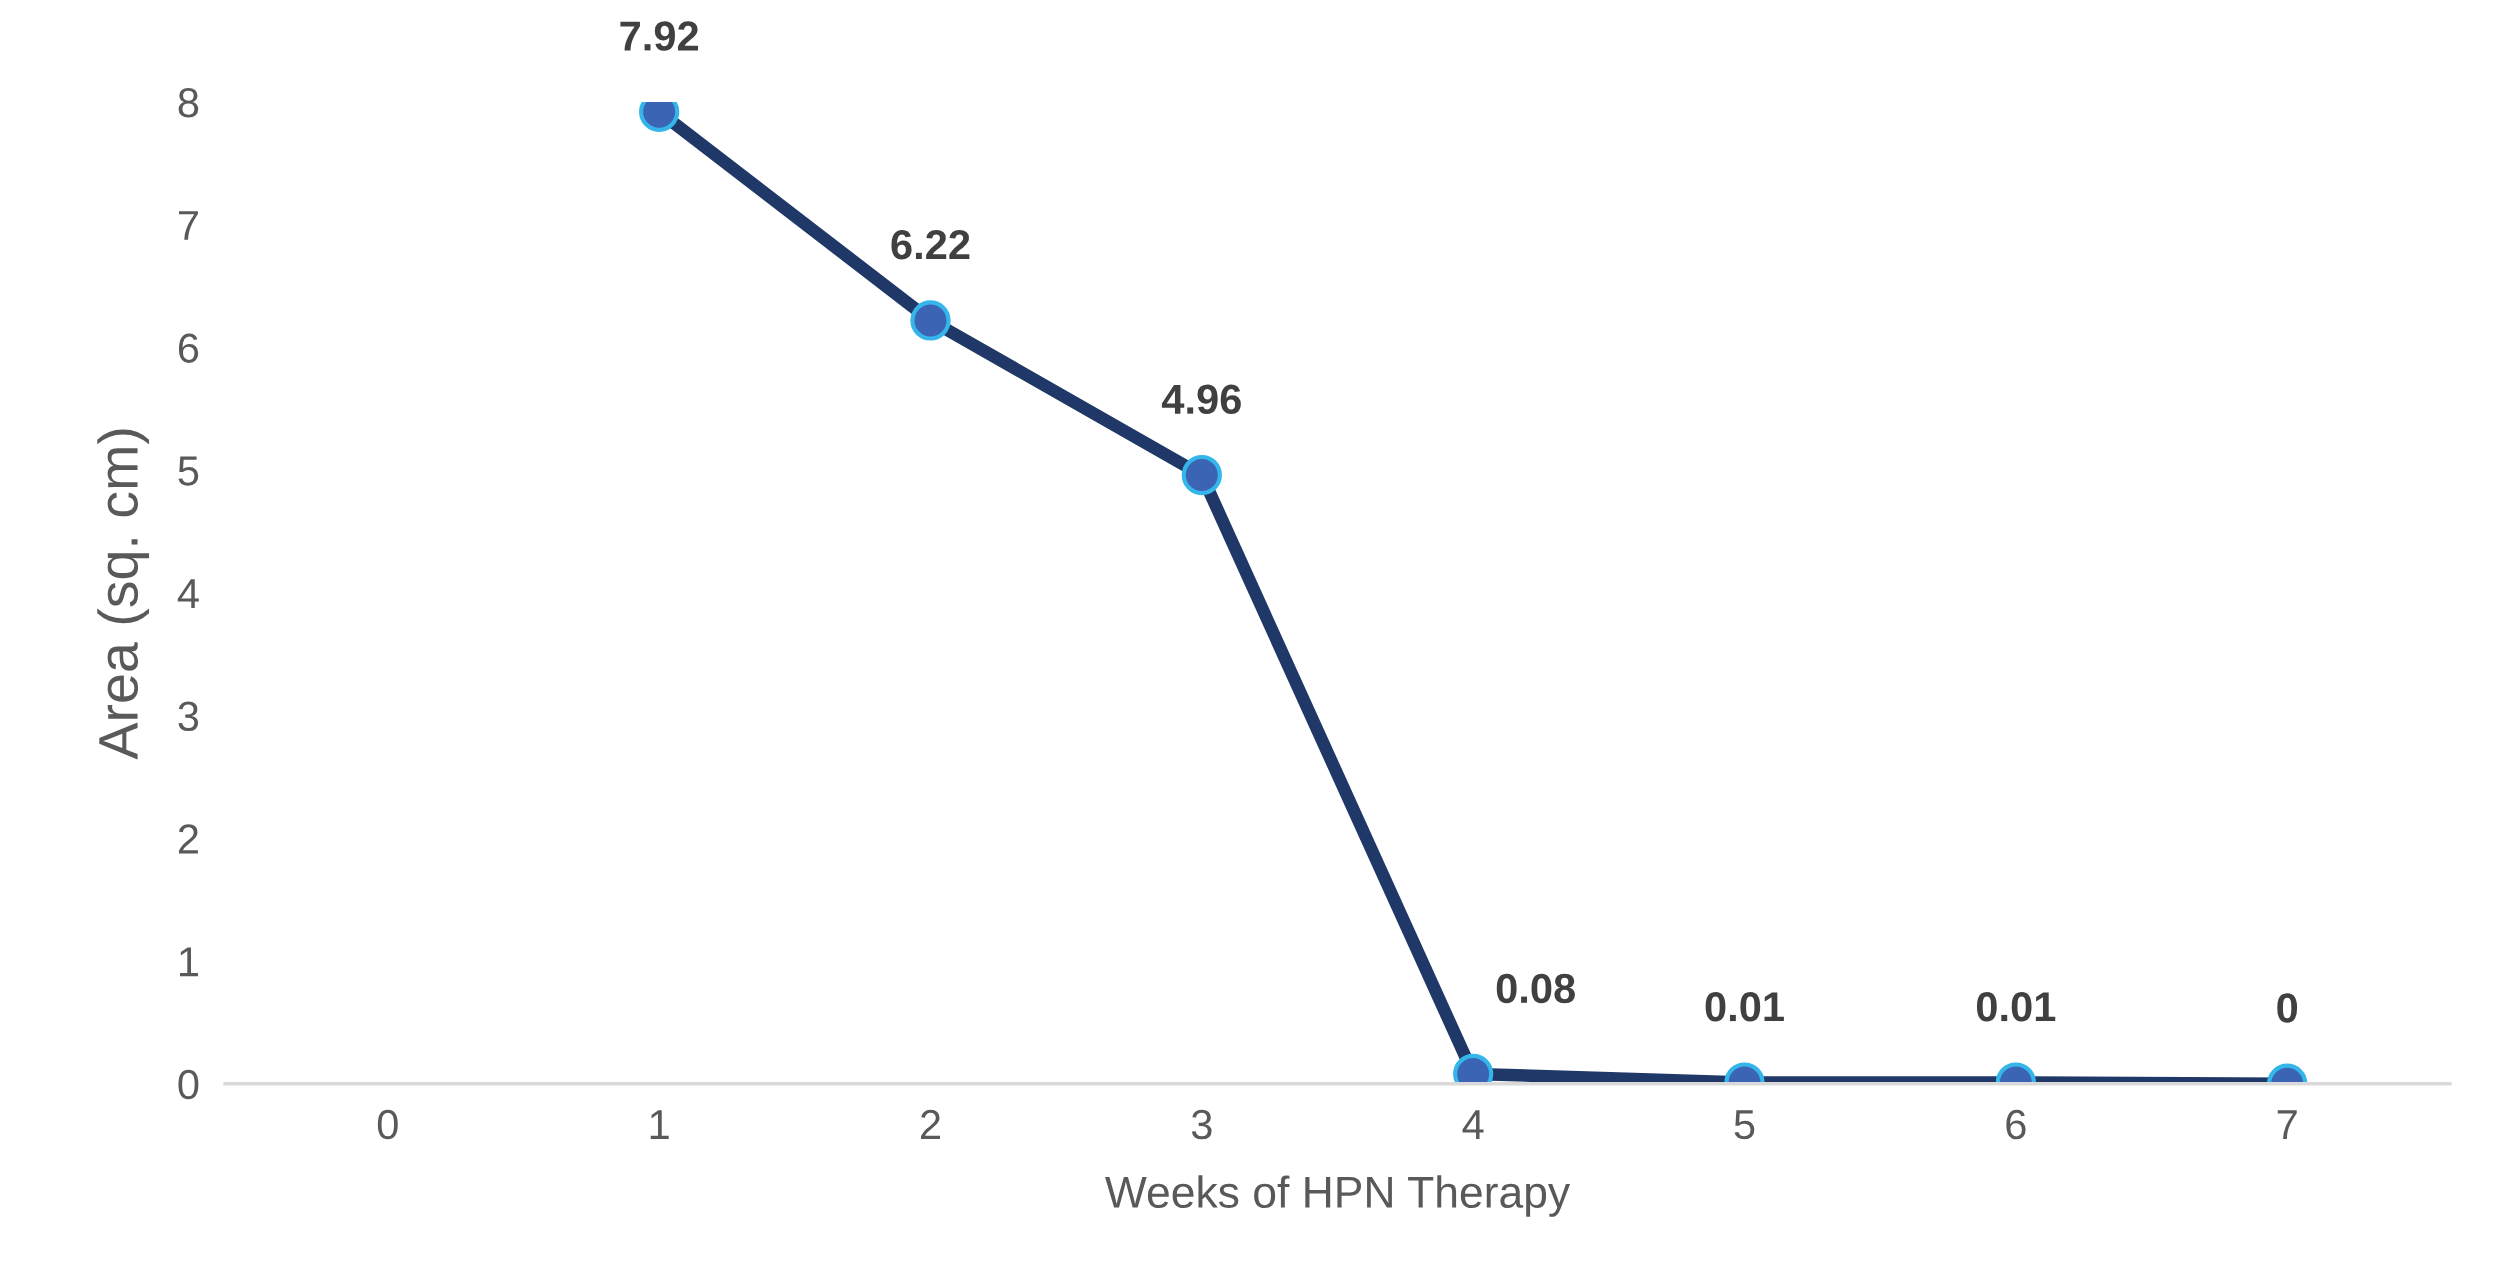 The width and height of the screenshot is (2500, 1275). Describe the element at coordinates (1338, 1196) in the screenshot. I see `x-axis-title: Weeks of HPN Therapy` at that location.